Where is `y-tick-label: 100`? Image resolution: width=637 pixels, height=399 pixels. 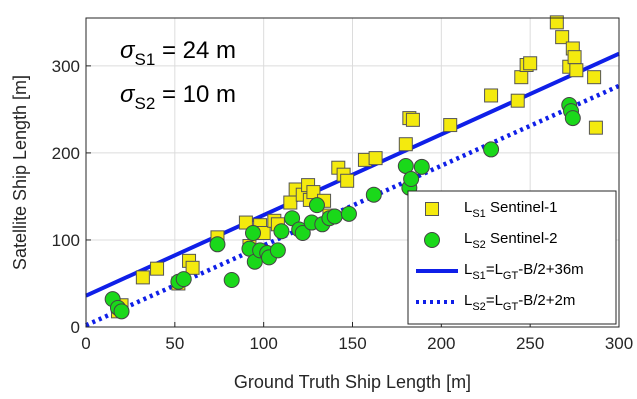
y-tick-label: 100 is located at coordinates (66, 240).